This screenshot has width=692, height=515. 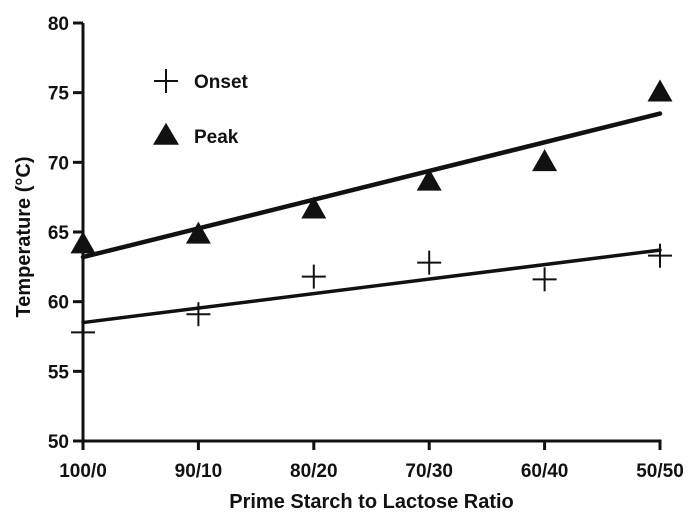 I want to click on point-onset-60/40, so click(x=544, y=279).